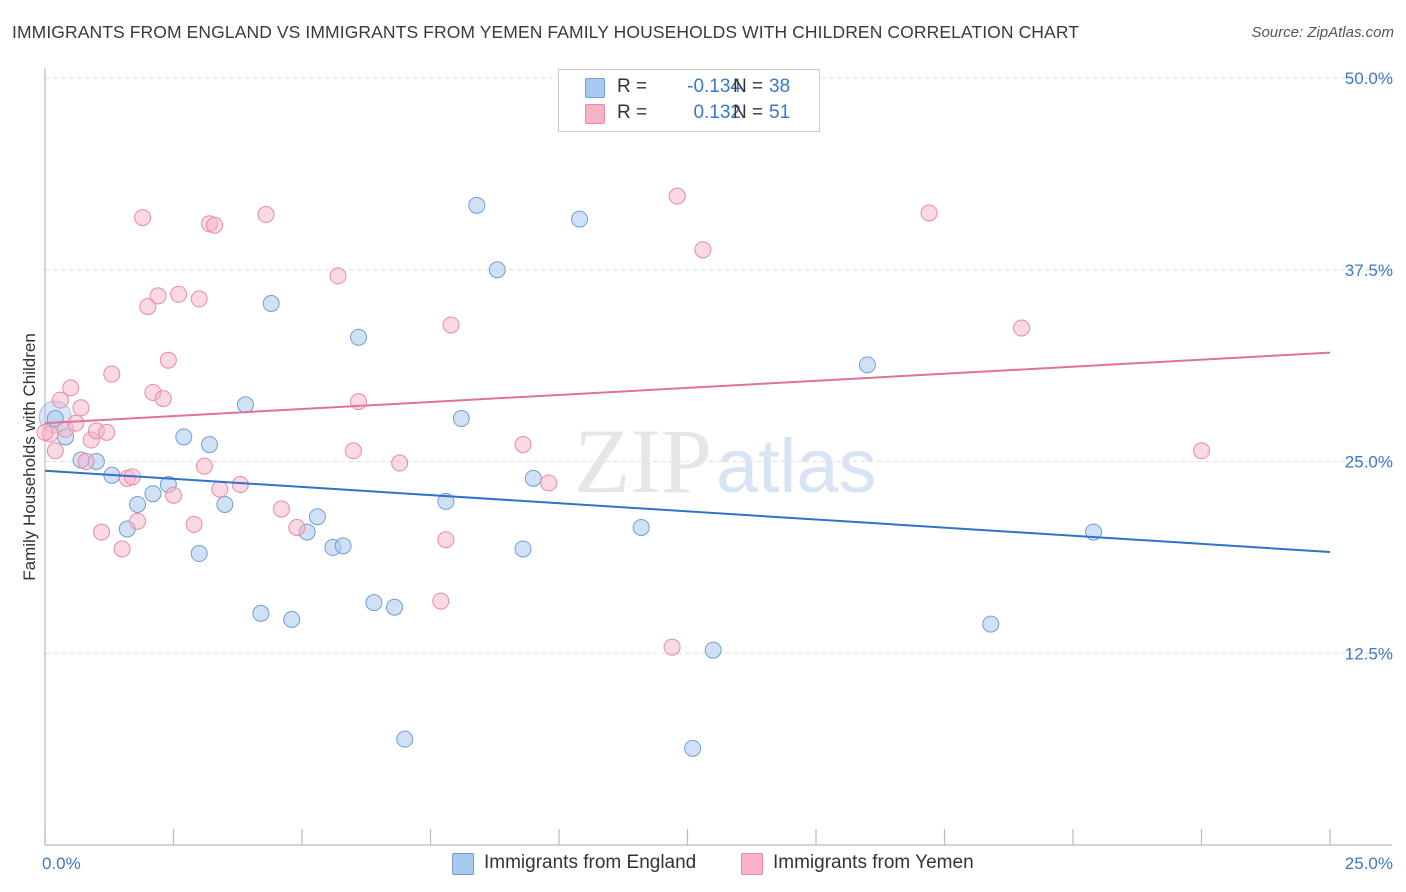 This screenshot has width=1406, height=892. I want to click on england-trend-line, so click(687, 511).